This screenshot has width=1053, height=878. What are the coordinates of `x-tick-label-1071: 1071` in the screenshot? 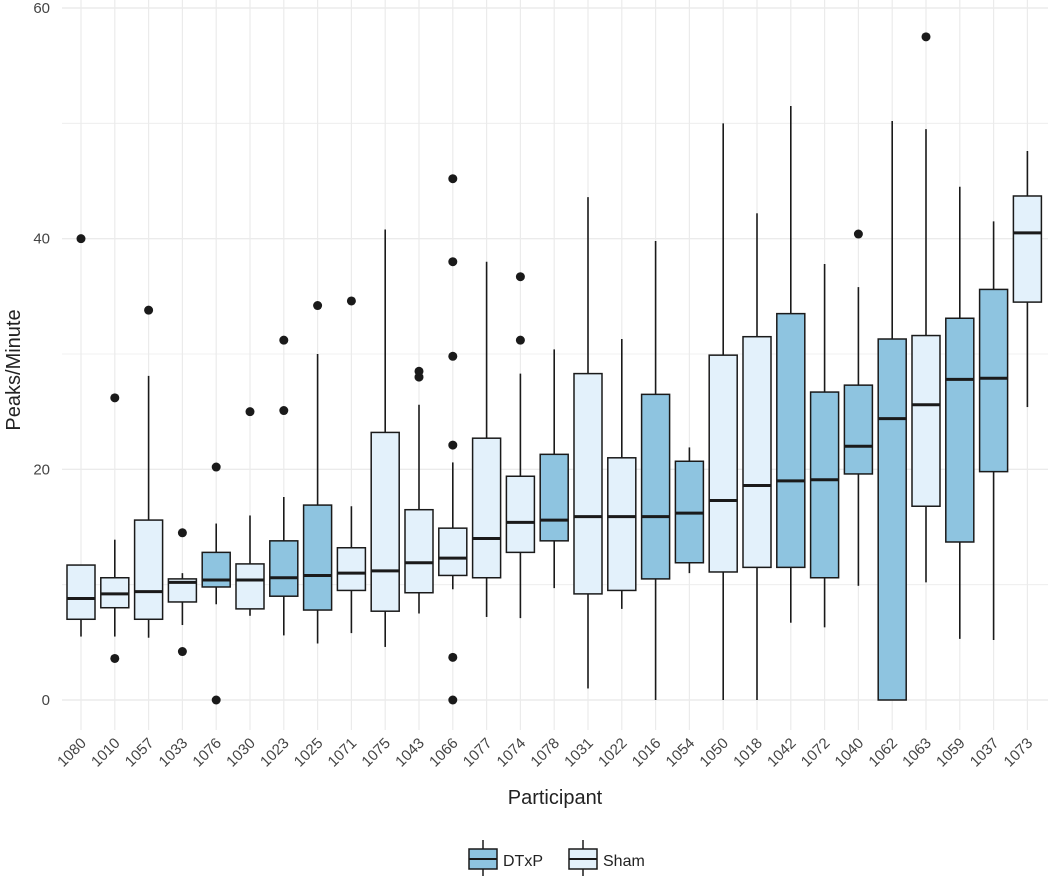 It's located at (343, 753).